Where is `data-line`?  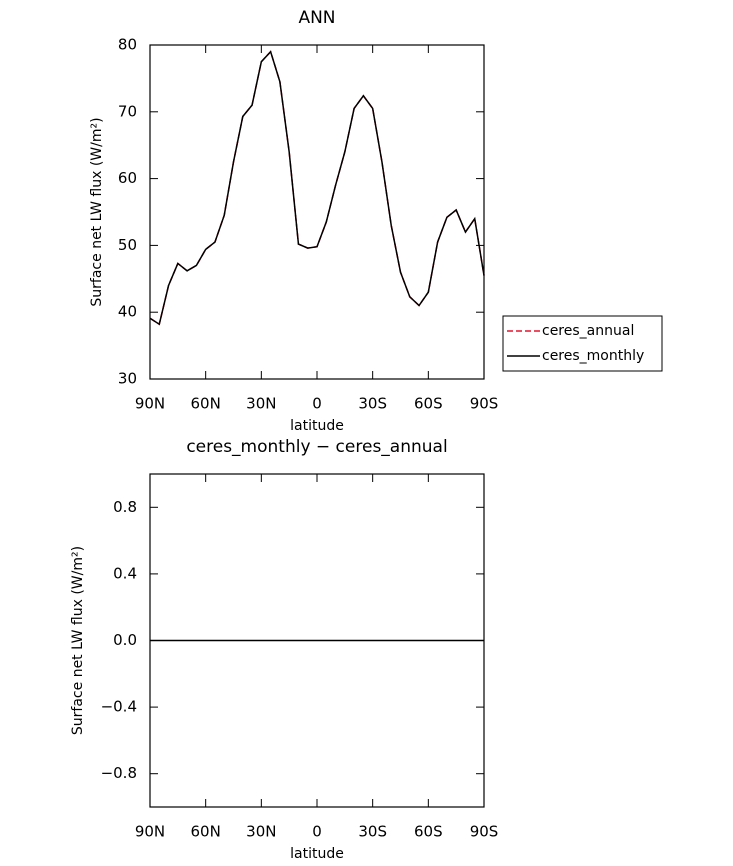 data-line is located at coordinates (317, 188).